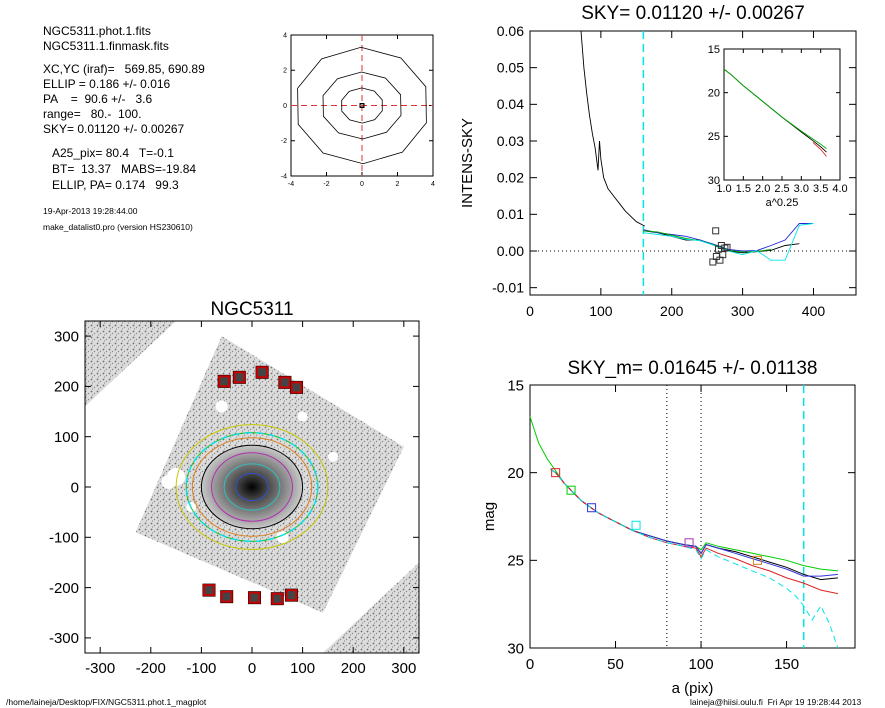  I want to click on image-x-label: -300, so click(100, 668).